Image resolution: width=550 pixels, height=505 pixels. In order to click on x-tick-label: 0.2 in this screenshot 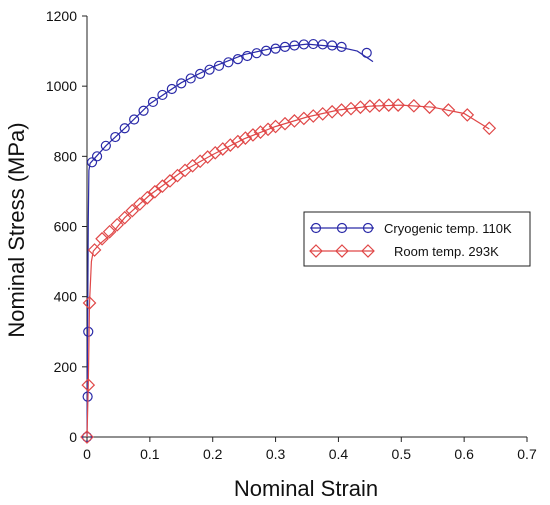, I will do `click(213, 454)`.